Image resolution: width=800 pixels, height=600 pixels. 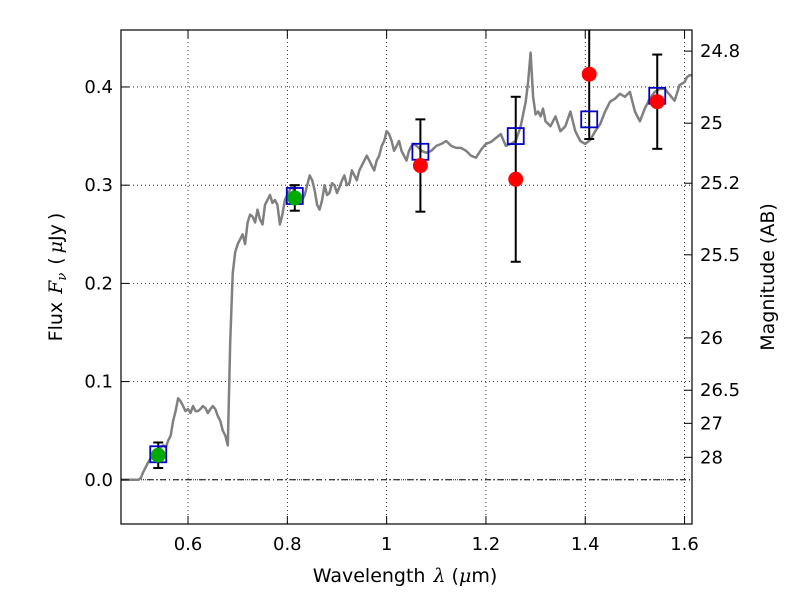 What do you see at coordinates (768, 277) in the screenshot?
I see `magnitude-axis-label: Magnitude (AB)` at bounding box center [768, 277].